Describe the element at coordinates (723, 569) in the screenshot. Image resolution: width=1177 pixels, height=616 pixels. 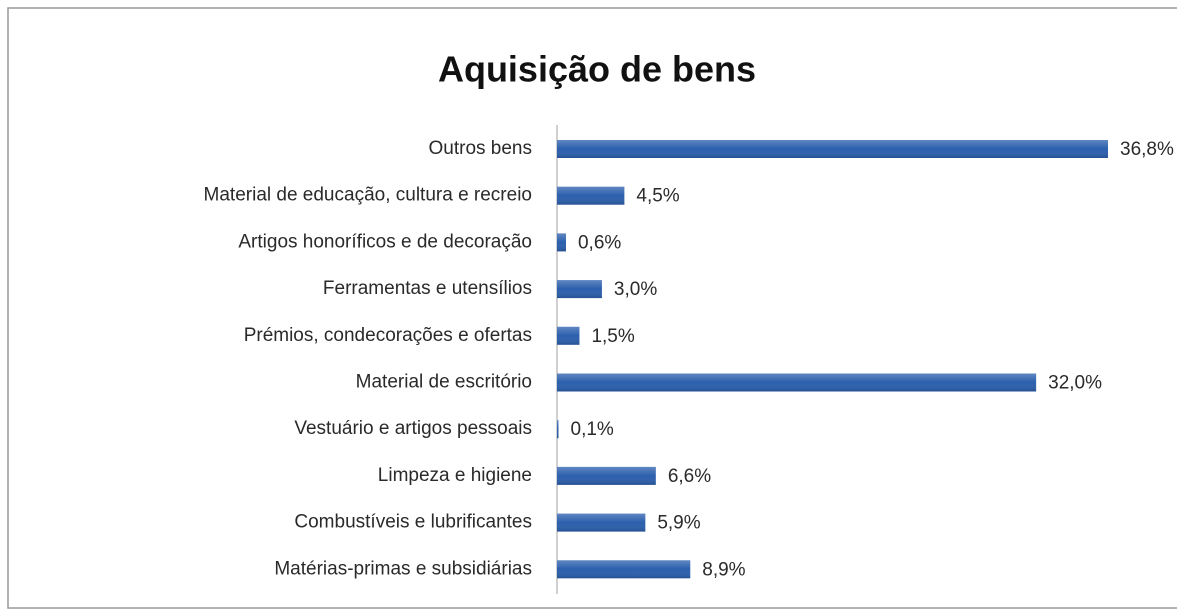
I see `data-label: 8,9%` at that location.